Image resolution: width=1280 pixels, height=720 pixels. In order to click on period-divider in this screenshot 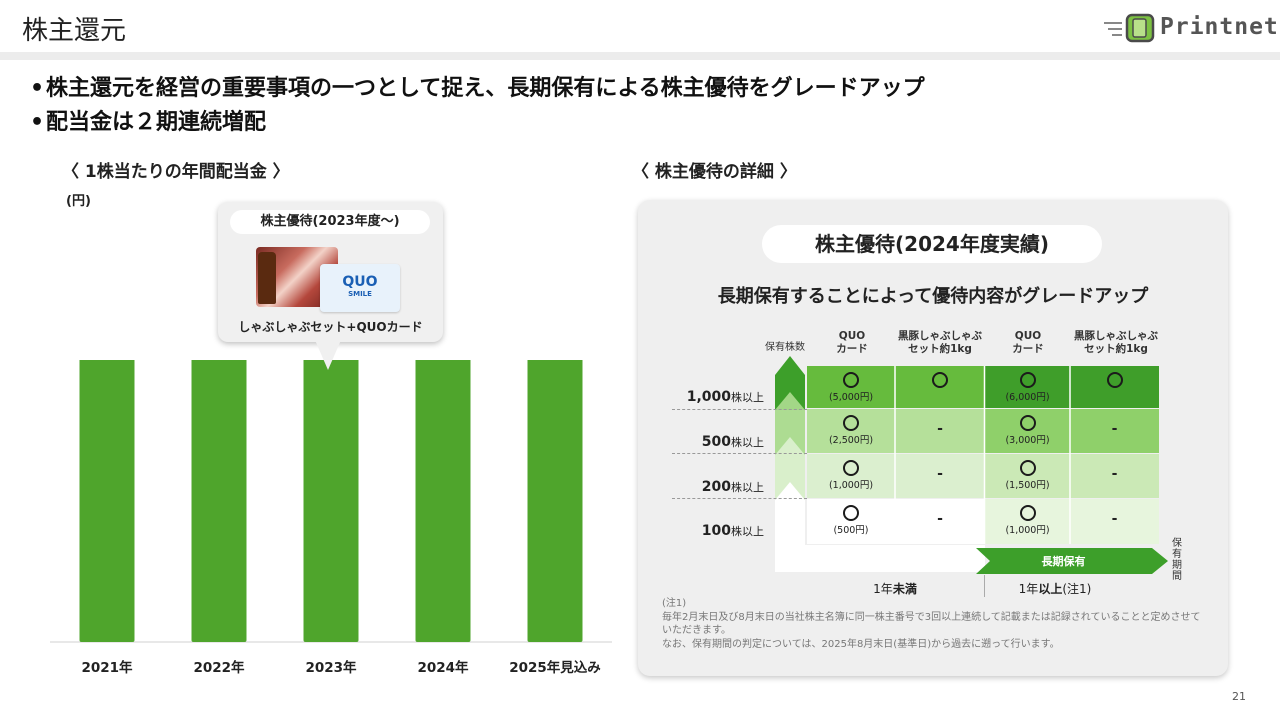, I will do `click(984, 586)`.